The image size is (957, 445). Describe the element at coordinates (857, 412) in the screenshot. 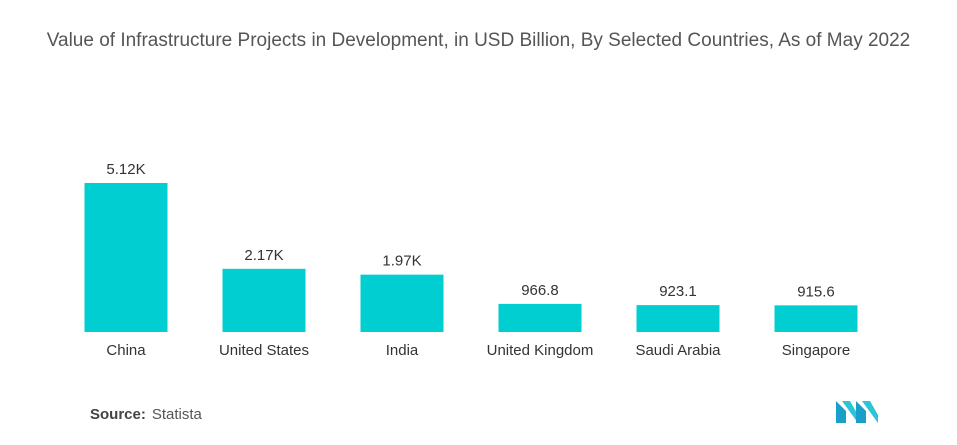

I see `mordor-intelligence-logo-icon` at that location.